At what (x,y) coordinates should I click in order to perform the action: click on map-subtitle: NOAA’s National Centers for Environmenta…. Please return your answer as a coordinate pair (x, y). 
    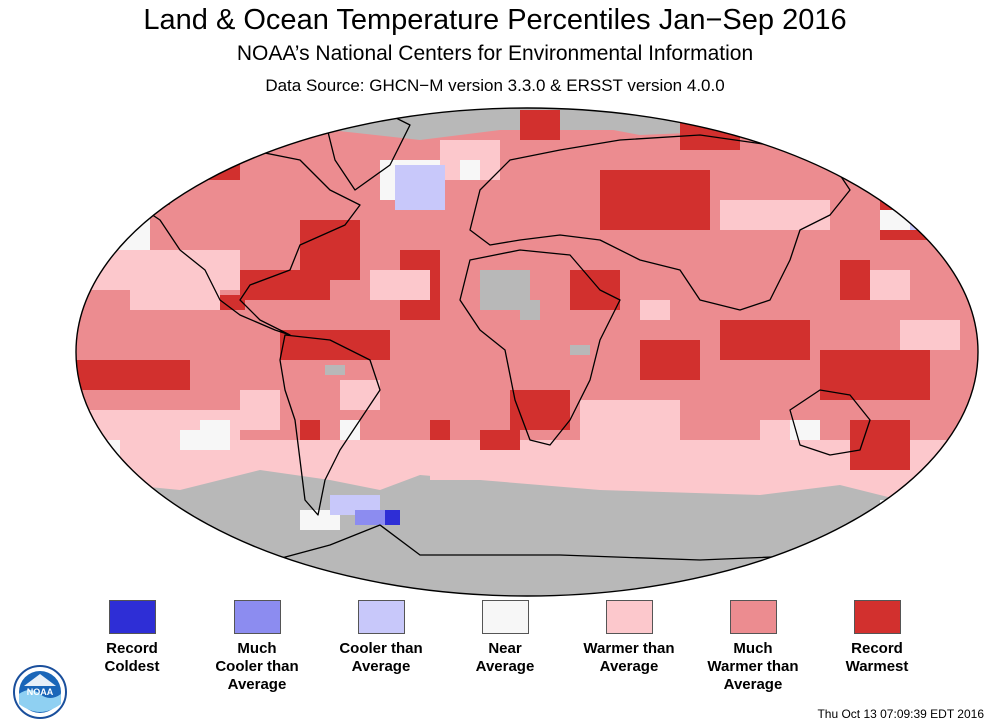
    Looking at the image, I should click on (495, 53).